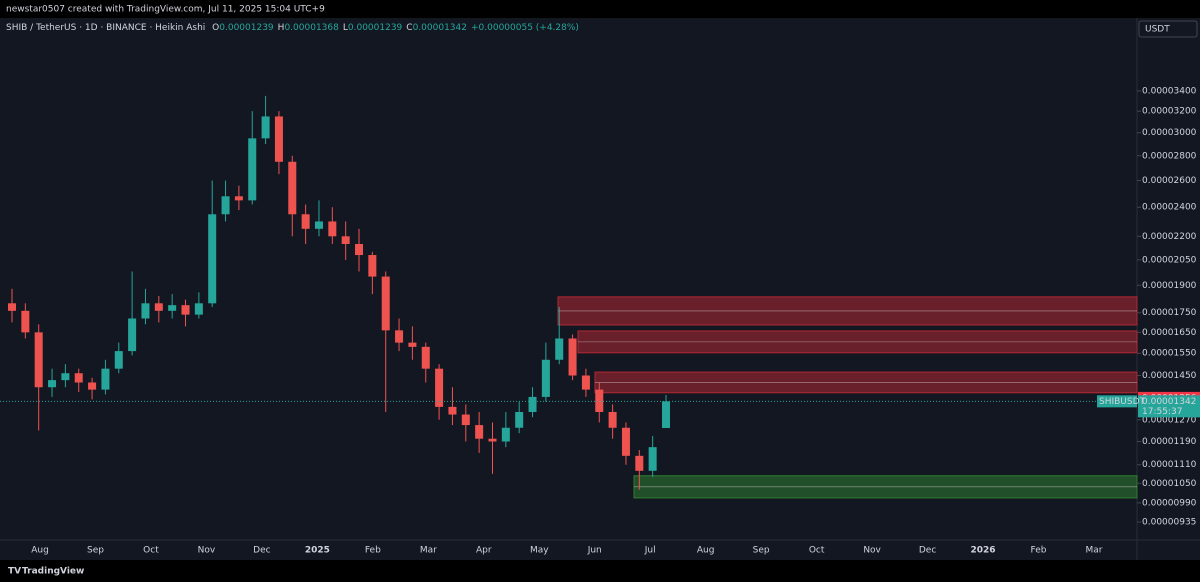  Describe the element at coordinates (1169, 442) in the screenshot. I see `y-tick-label: 0.00001190` at that location.